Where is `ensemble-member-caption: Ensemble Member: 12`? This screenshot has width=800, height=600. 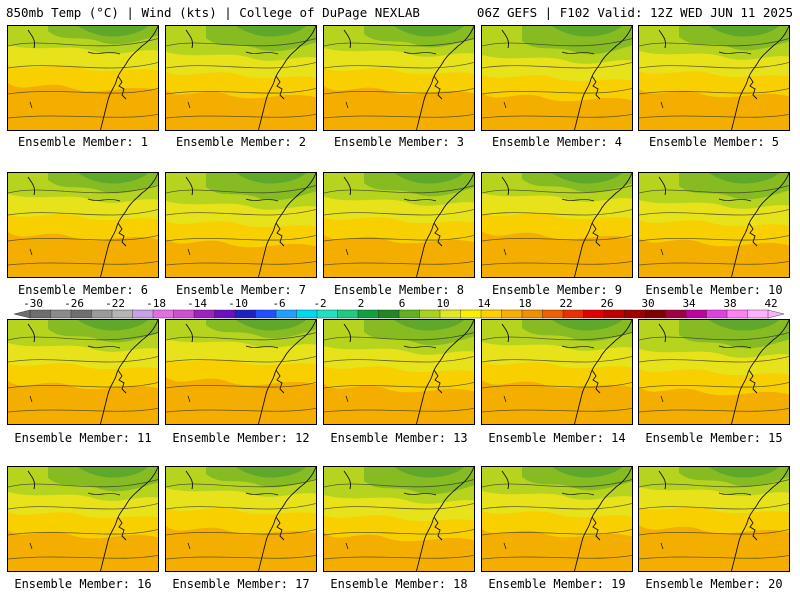
ensemble-member-caption: Ensemble Member: 12 is located at coordinates (241, 438).